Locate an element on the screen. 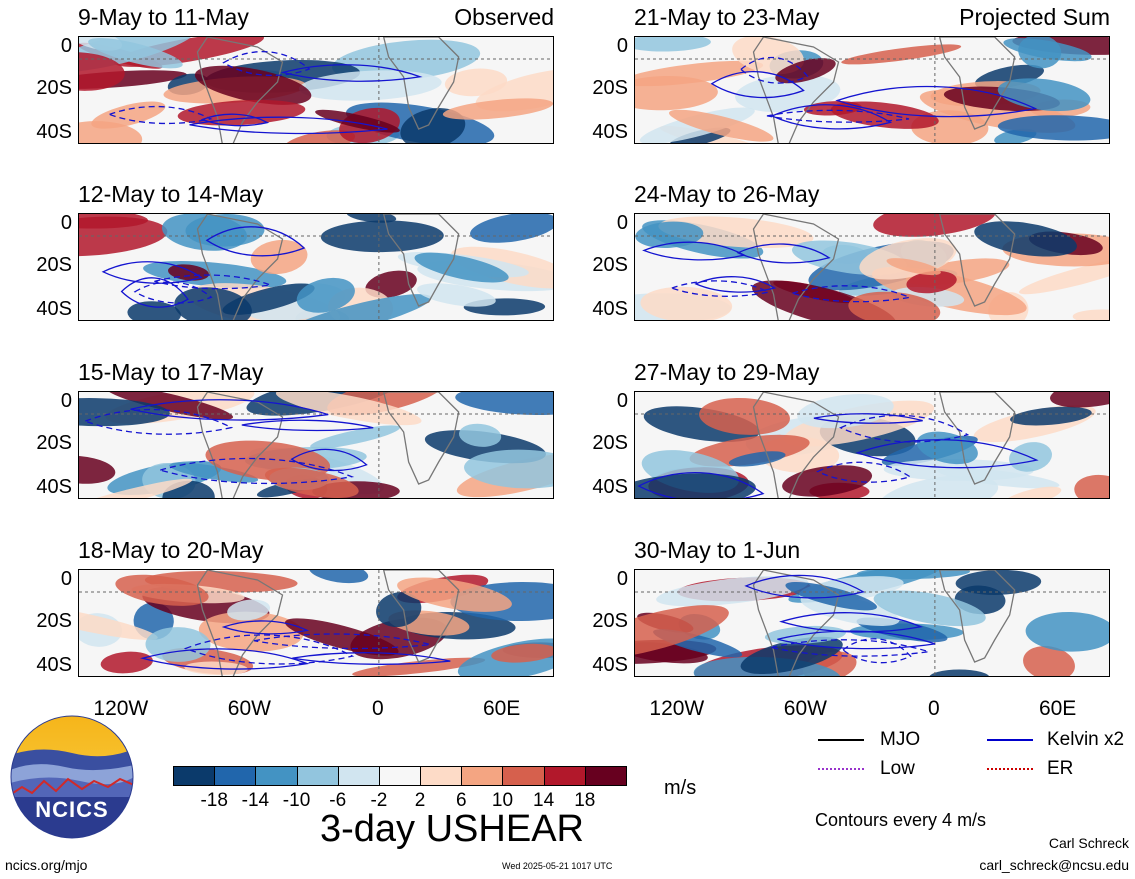 The width and height of the screenshot is (1135, 879). colorbar-label: -10 is located at coordinates (296, 800).